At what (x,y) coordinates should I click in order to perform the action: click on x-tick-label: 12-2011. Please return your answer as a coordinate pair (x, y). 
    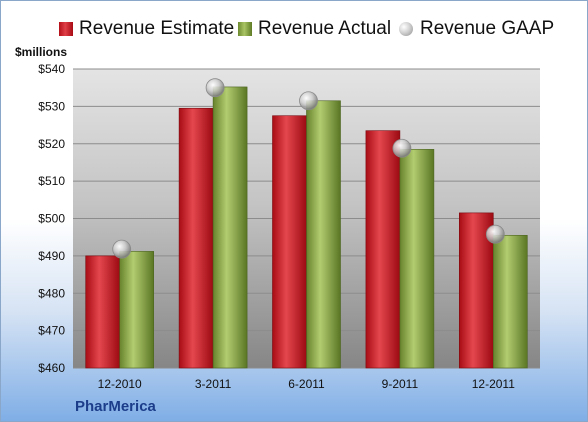
    Looking at the image, I should click on (493, 384).